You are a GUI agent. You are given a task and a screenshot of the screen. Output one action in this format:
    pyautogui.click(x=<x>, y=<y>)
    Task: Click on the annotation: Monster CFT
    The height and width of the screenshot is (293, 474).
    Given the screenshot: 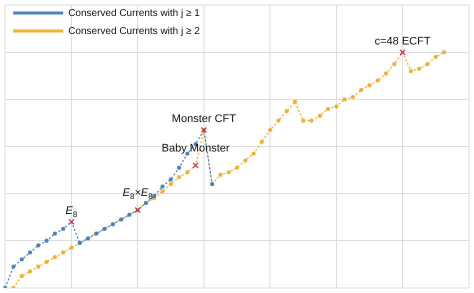 What is the action you would take?
    pyautogui.click(x=204, y=119)
    